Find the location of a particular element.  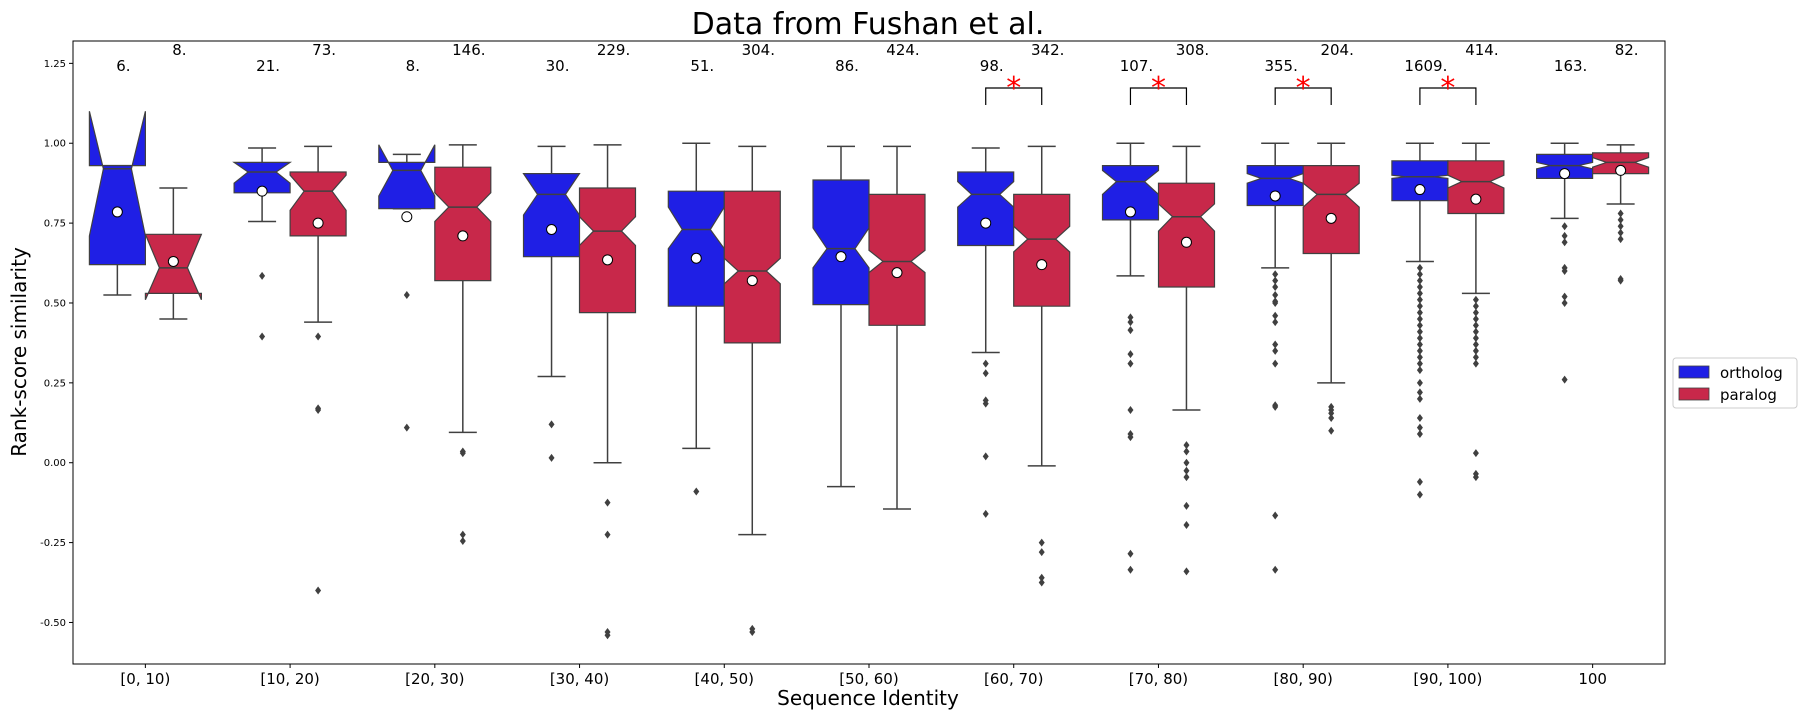

ortholog-count-label: 163. is located at coordinates (1570, 66).